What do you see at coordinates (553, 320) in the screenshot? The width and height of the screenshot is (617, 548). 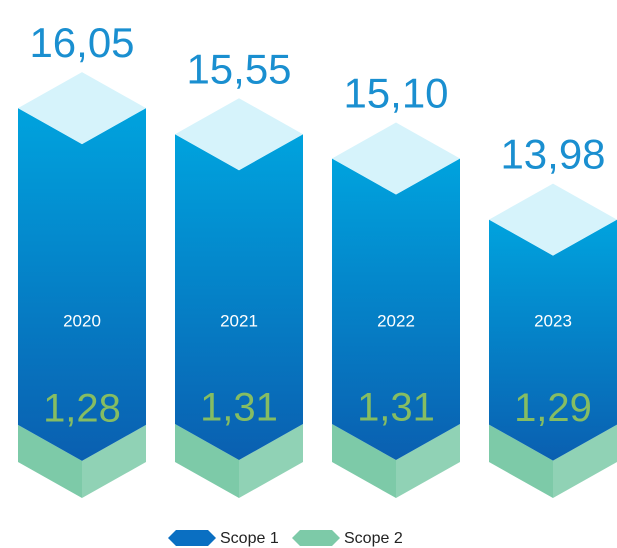 I see `year-label: 2023` at bounding box center [553, 320].